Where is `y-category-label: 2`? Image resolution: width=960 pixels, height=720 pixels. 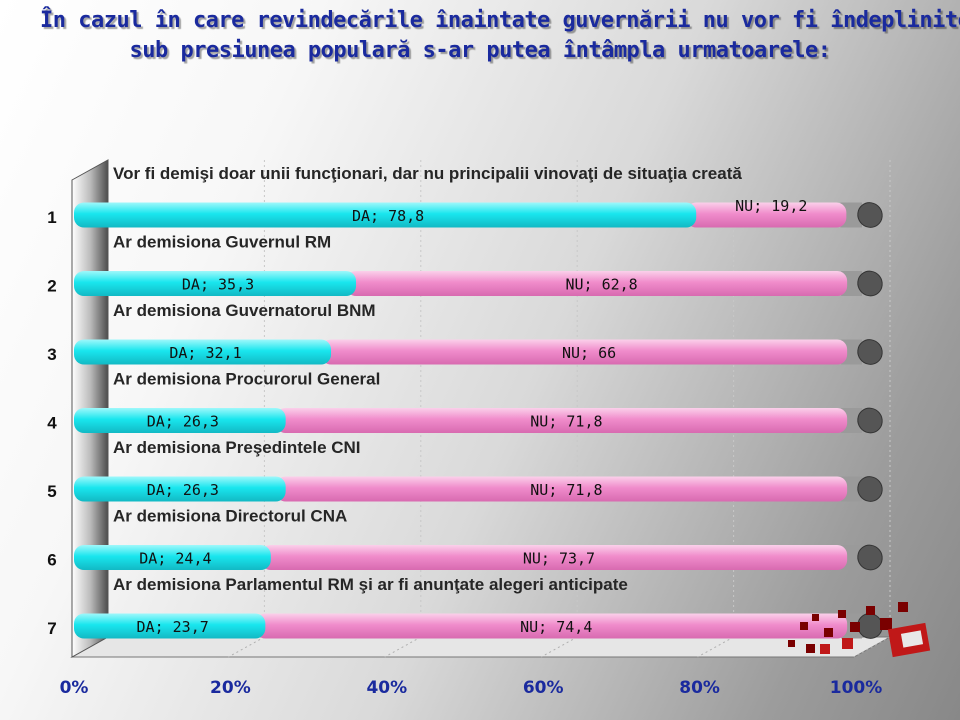
y-category-label: 2 is located at coordinates (51, 286).